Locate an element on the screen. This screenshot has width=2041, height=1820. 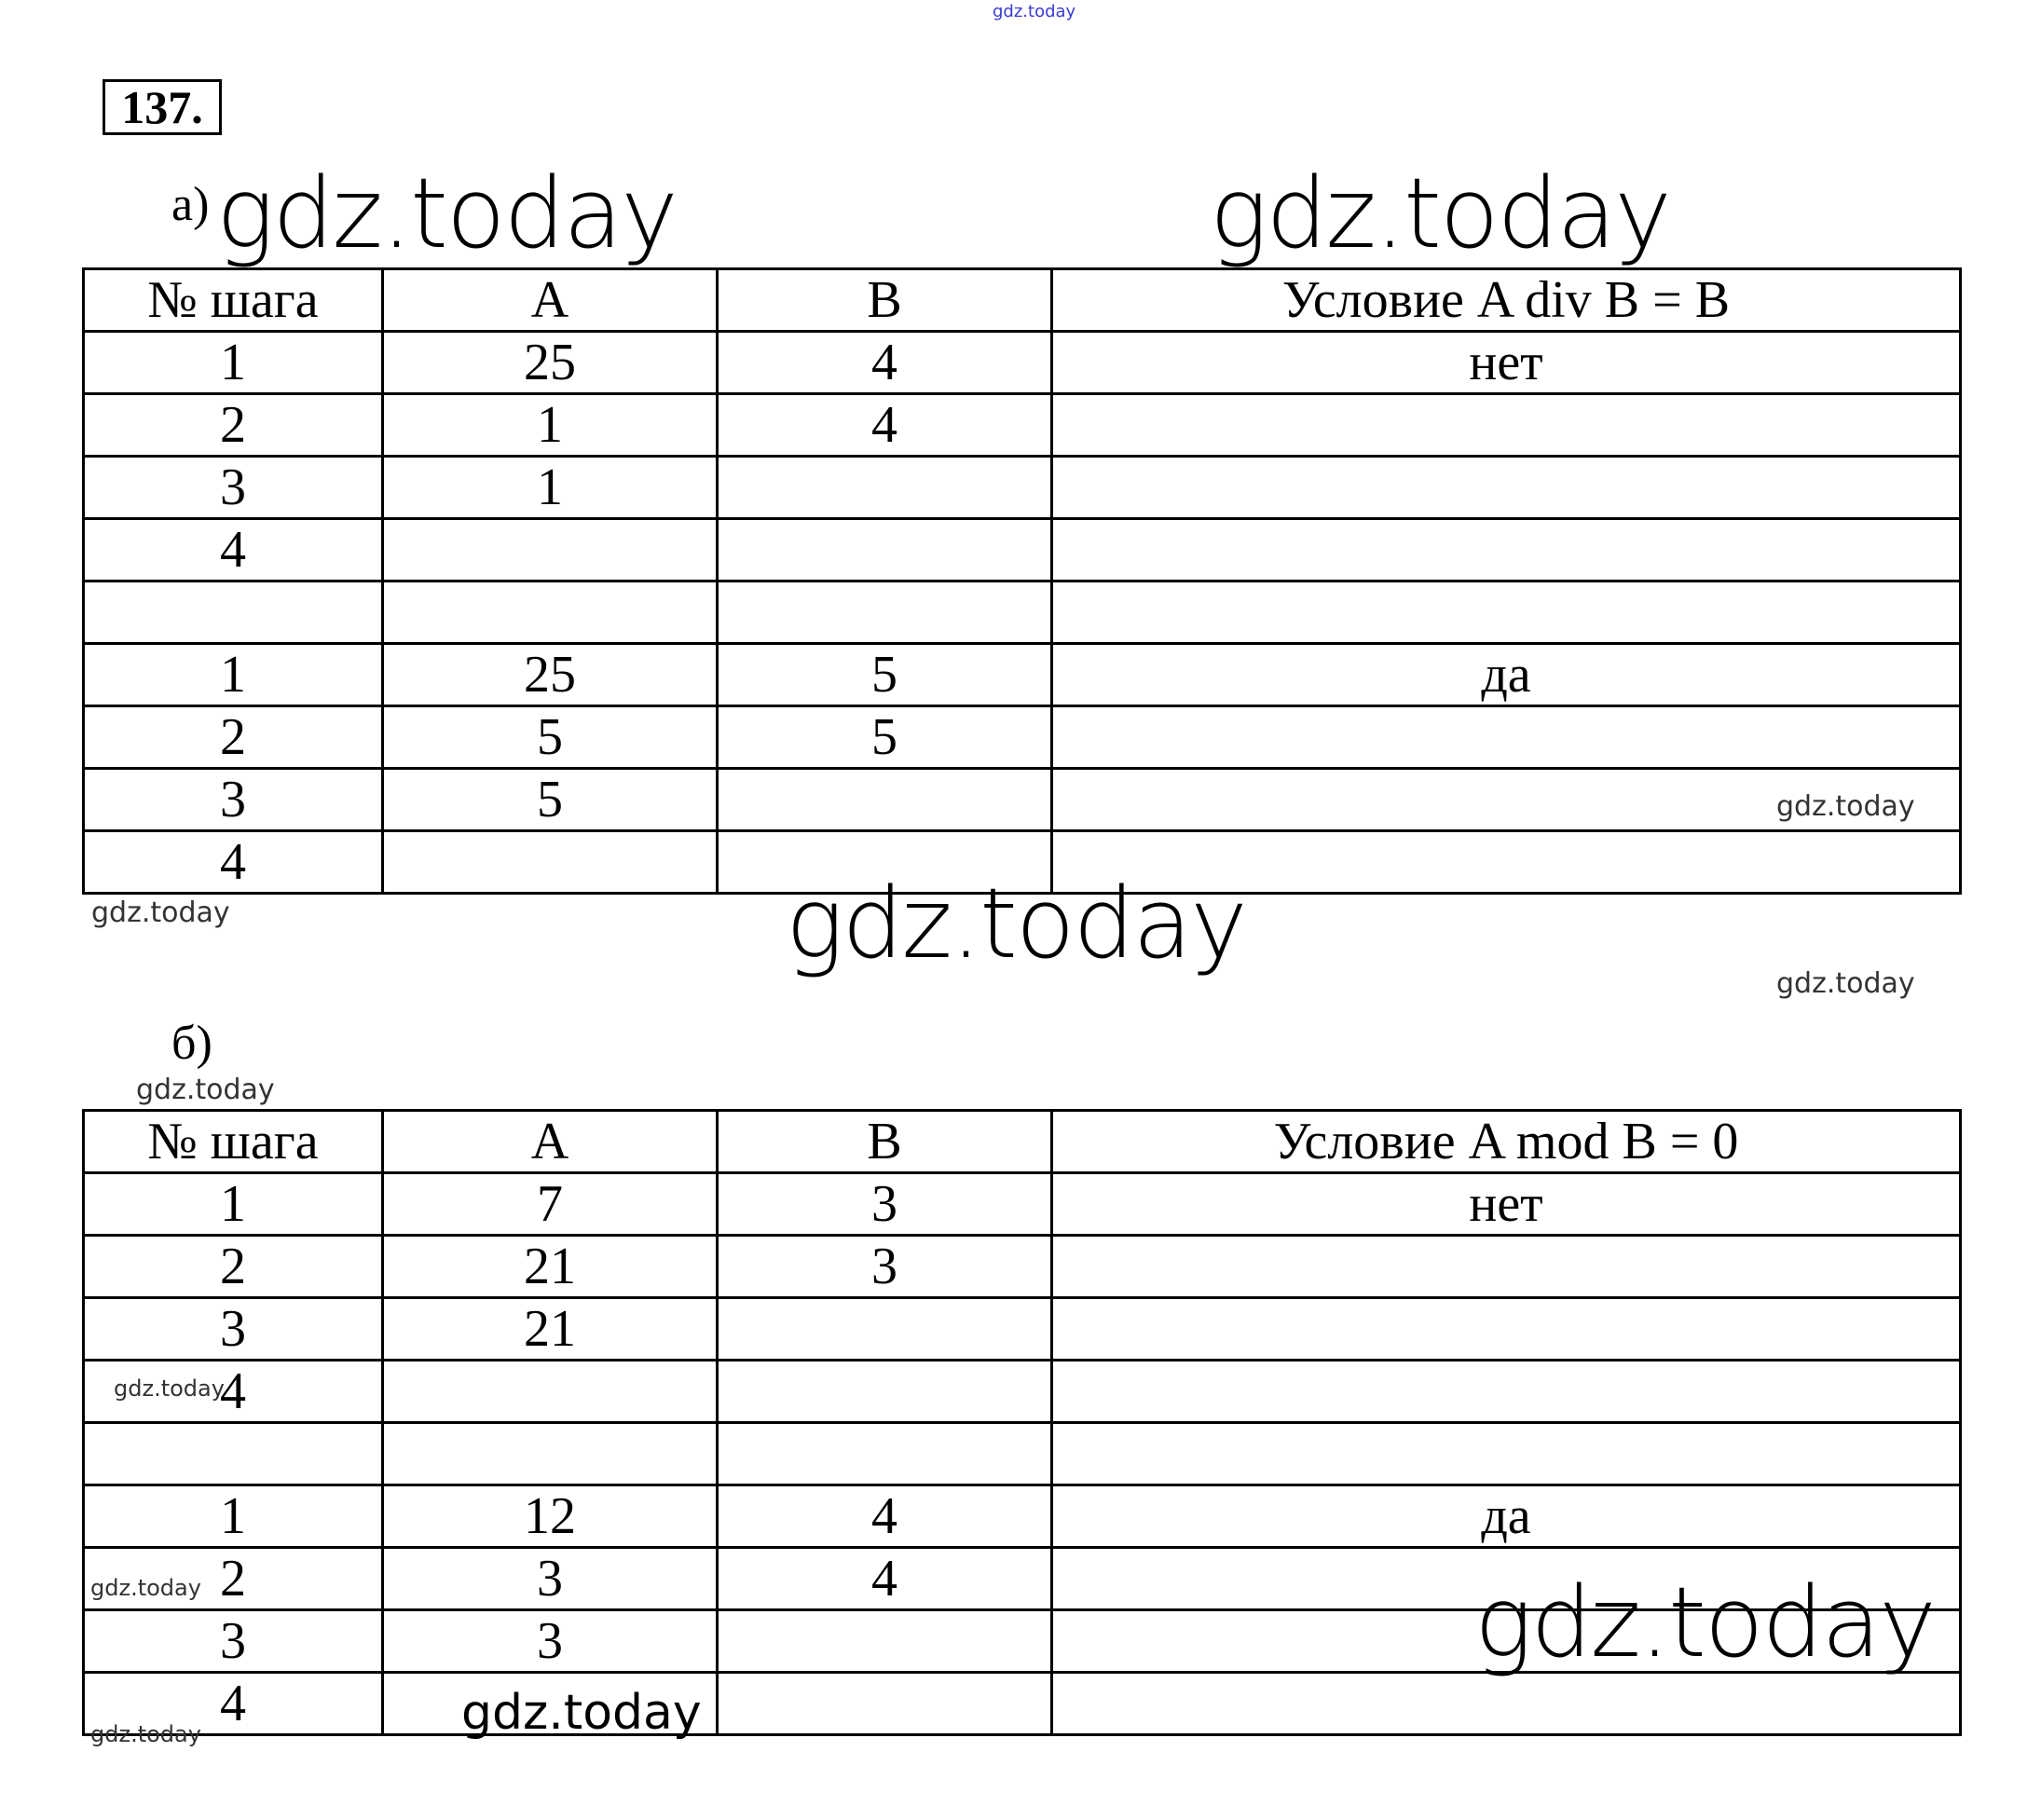
part-a-label: а) is located at coordinates (190, 204).